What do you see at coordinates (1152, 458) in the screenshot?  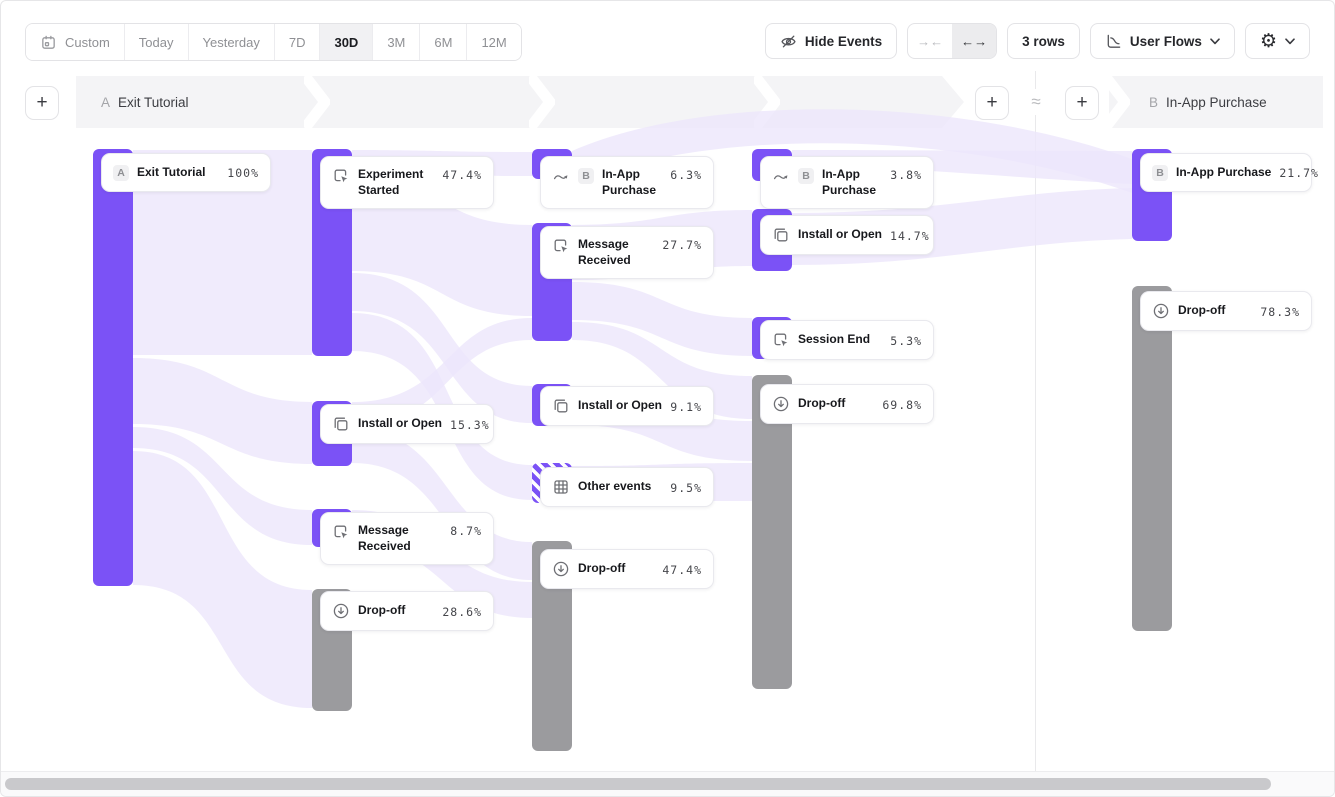 I see `bar-b-drop-off` at bounding box center [1152, 458].